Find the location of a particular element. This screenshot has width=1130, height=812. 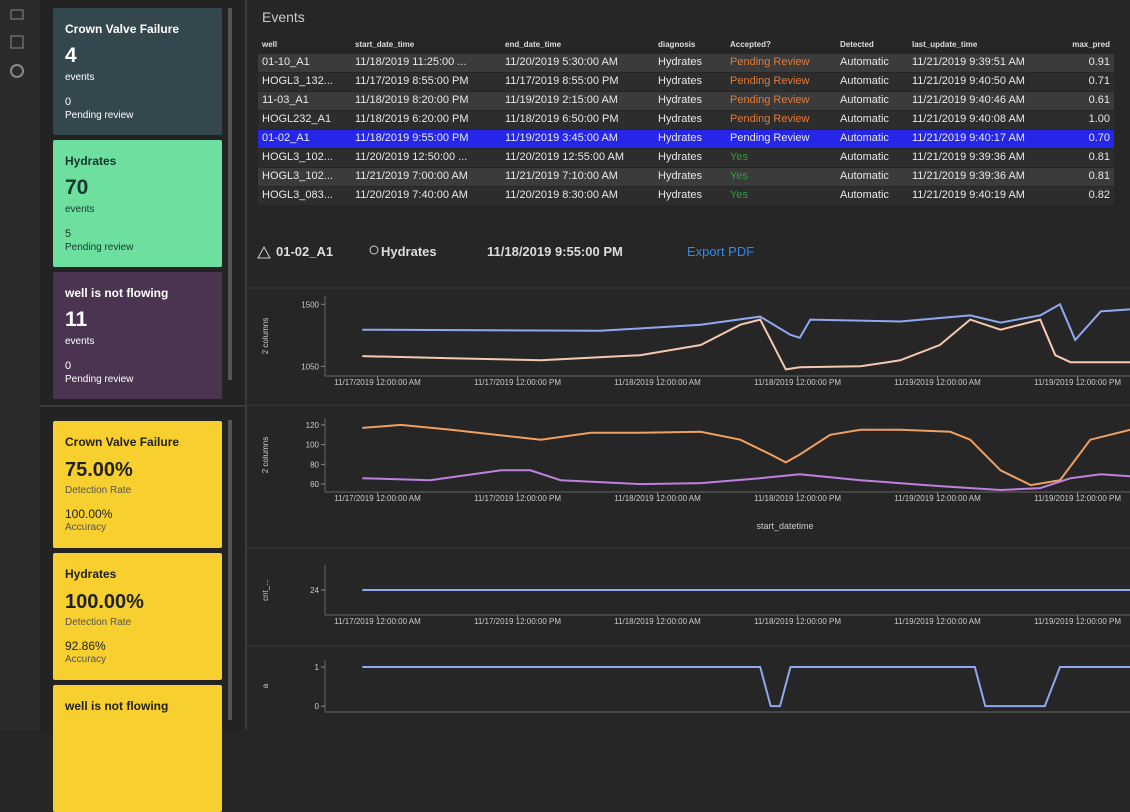

card-count: 4 is located at coordinates (71, 56).